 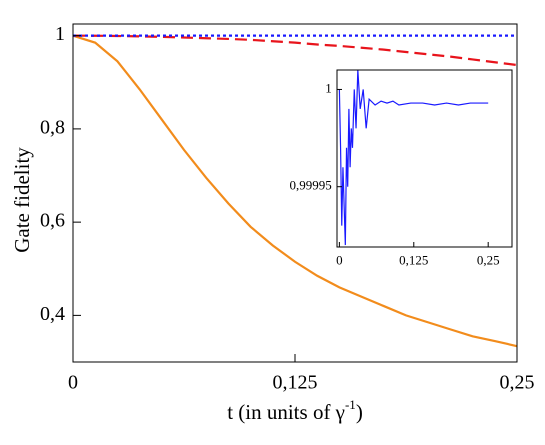 What do you see at coordinates (52, 127) in the screenshot?
I see `y-tick-label: 0,8` at bounding box center [52, 127].